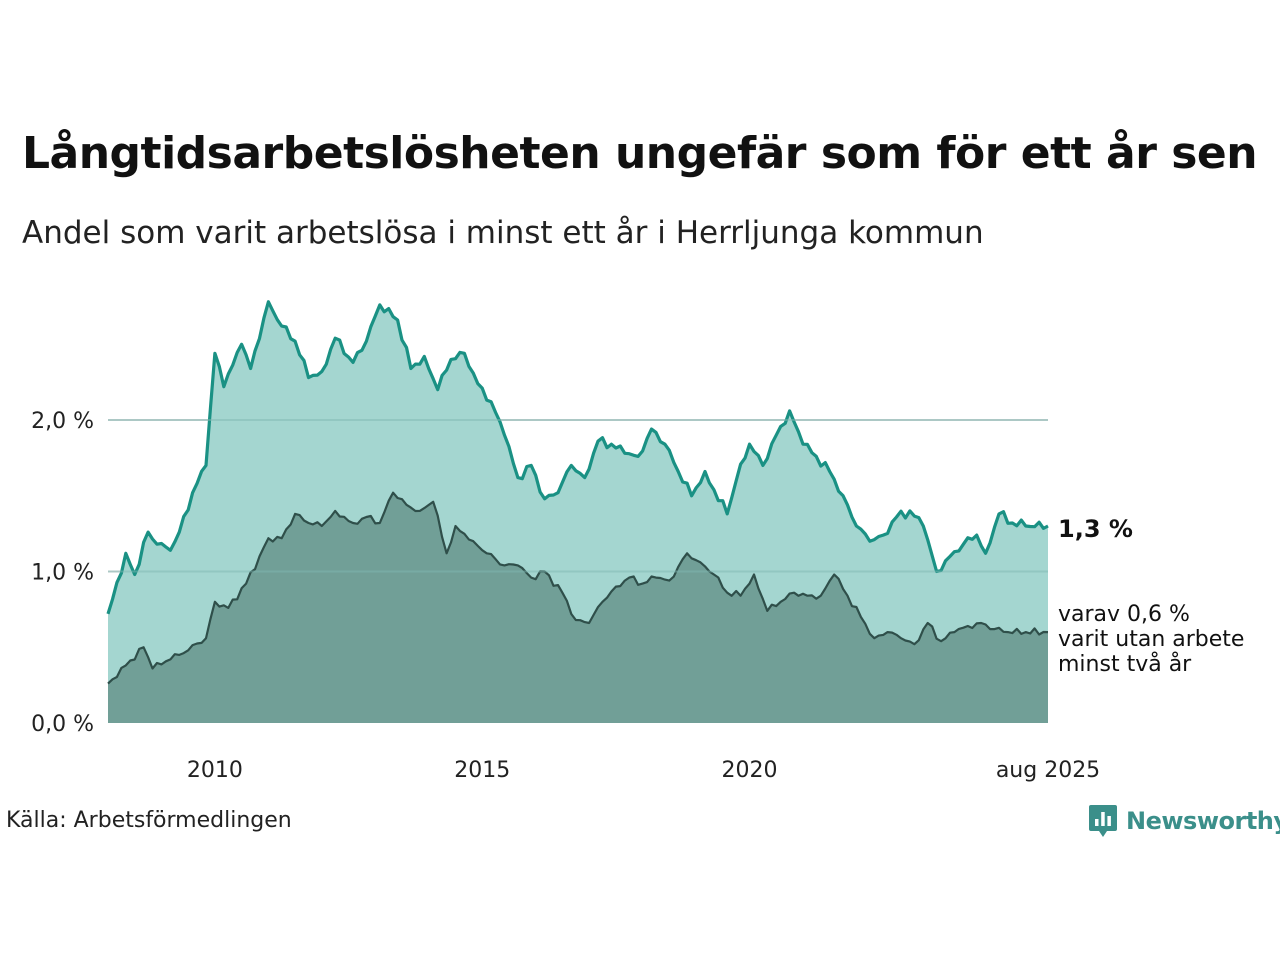  I want to click on brand-name: Newsworthy, so click(1203, 821).